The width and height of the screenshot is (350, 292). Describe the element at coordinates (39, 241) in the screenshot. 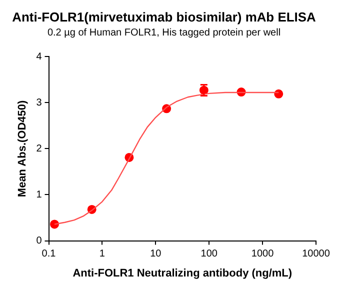

I see `y-tick-label: 0` at that location.